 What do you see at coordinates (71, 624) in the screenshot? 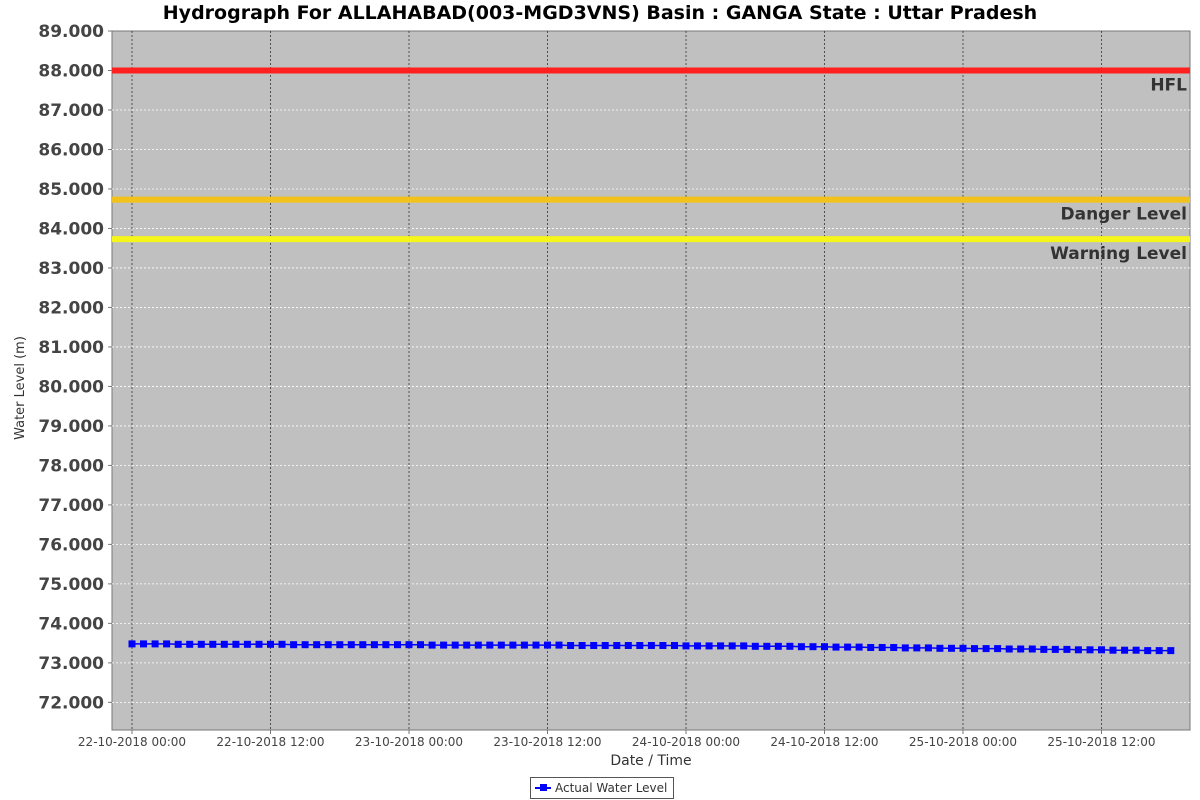
I see `y-tick-label: 74.000` at bounding box center [71, 624].